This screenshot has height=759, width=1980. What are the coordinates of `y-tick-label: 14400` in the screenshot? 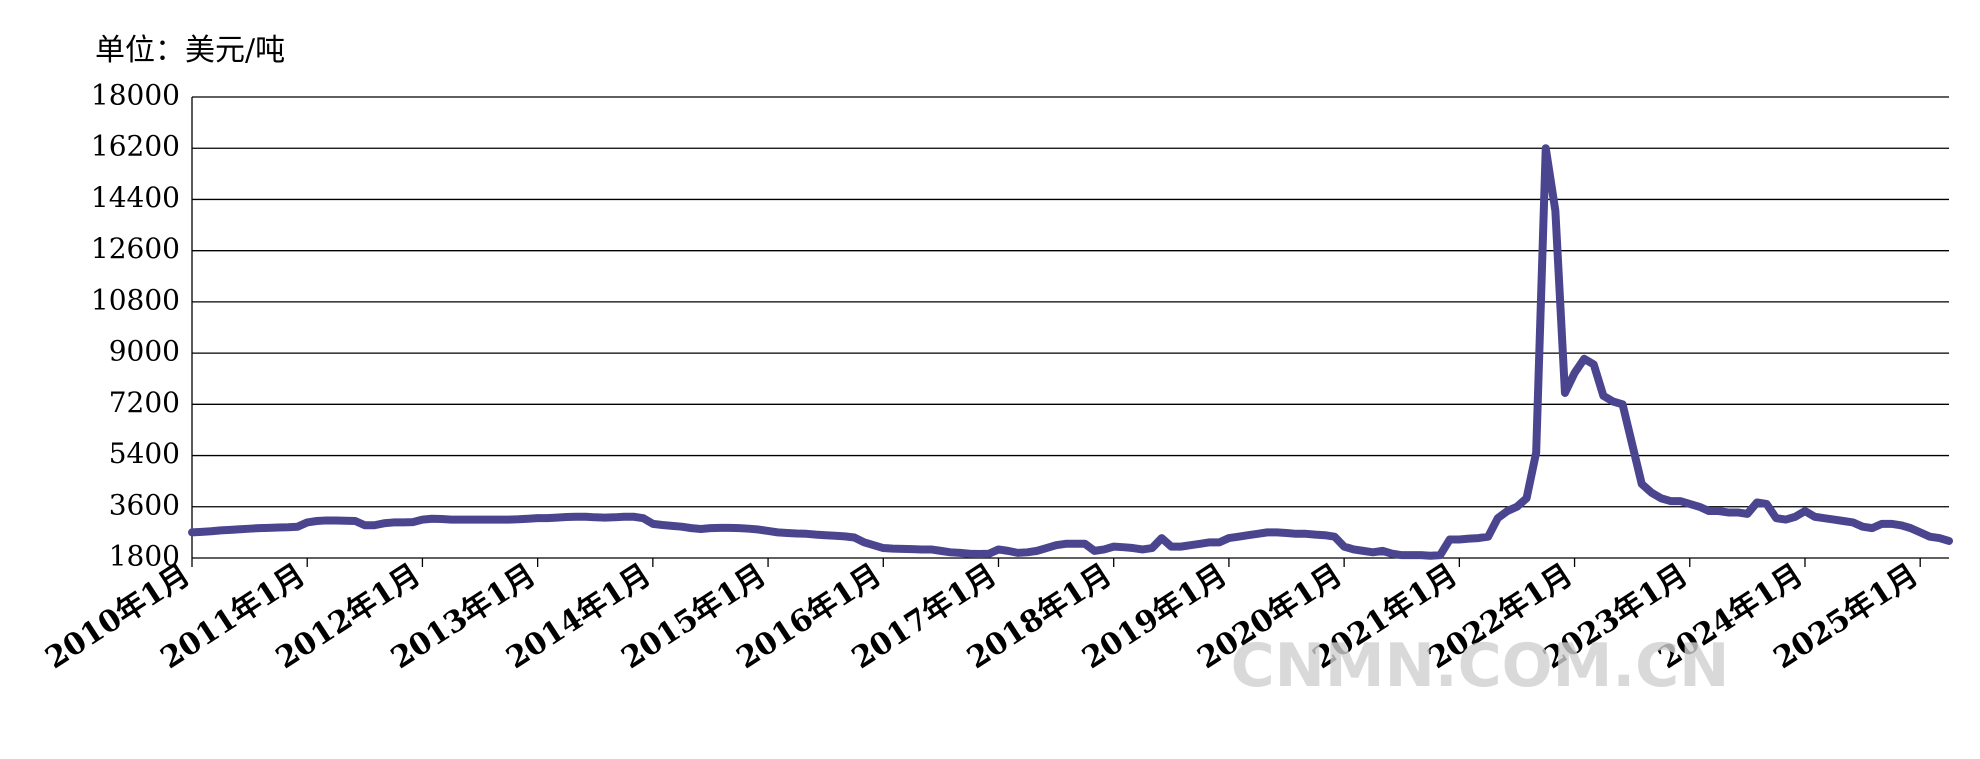 It's located at (135, 197).